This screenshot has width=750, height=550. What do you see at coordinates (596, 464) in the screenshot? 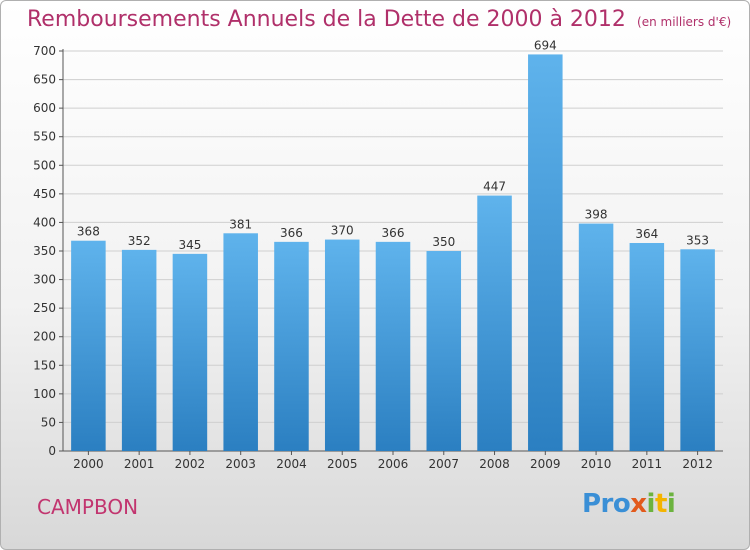
I see `x-tick-label-2010: 2010` at bounding box center [596, 464].